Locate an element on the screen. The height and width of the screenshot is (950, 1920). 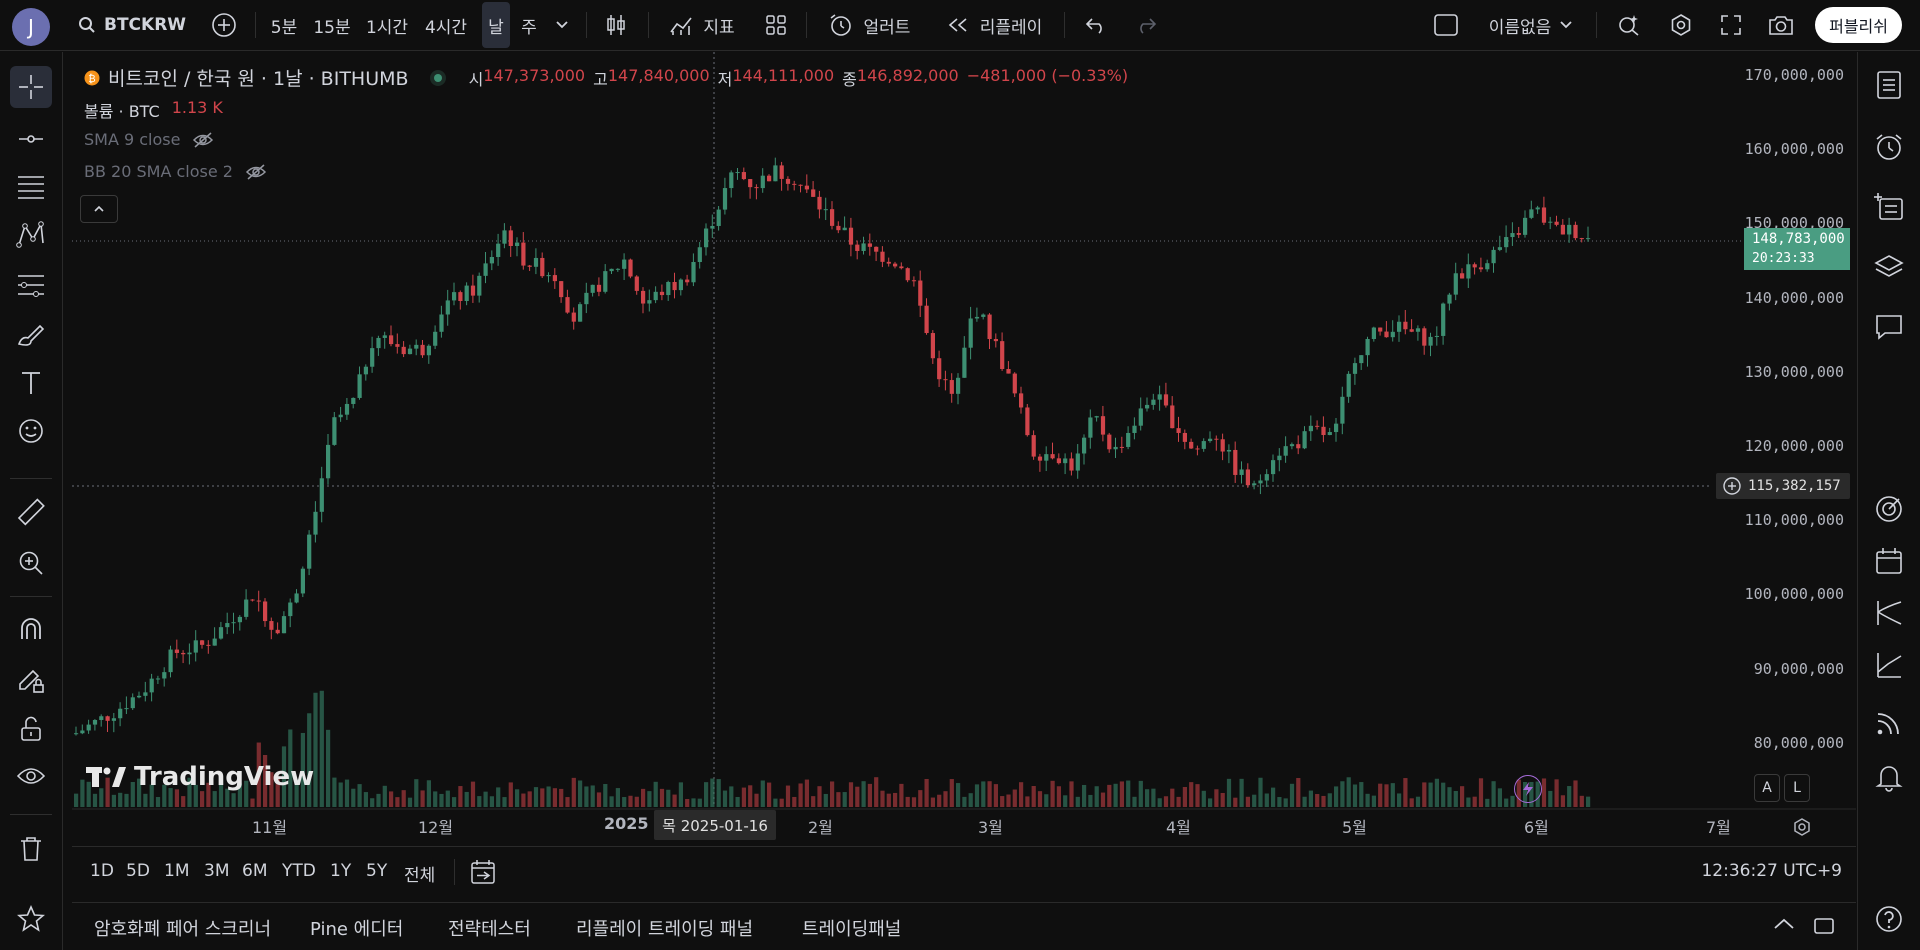
hotlists-button is located at coordinates (1889, 509).